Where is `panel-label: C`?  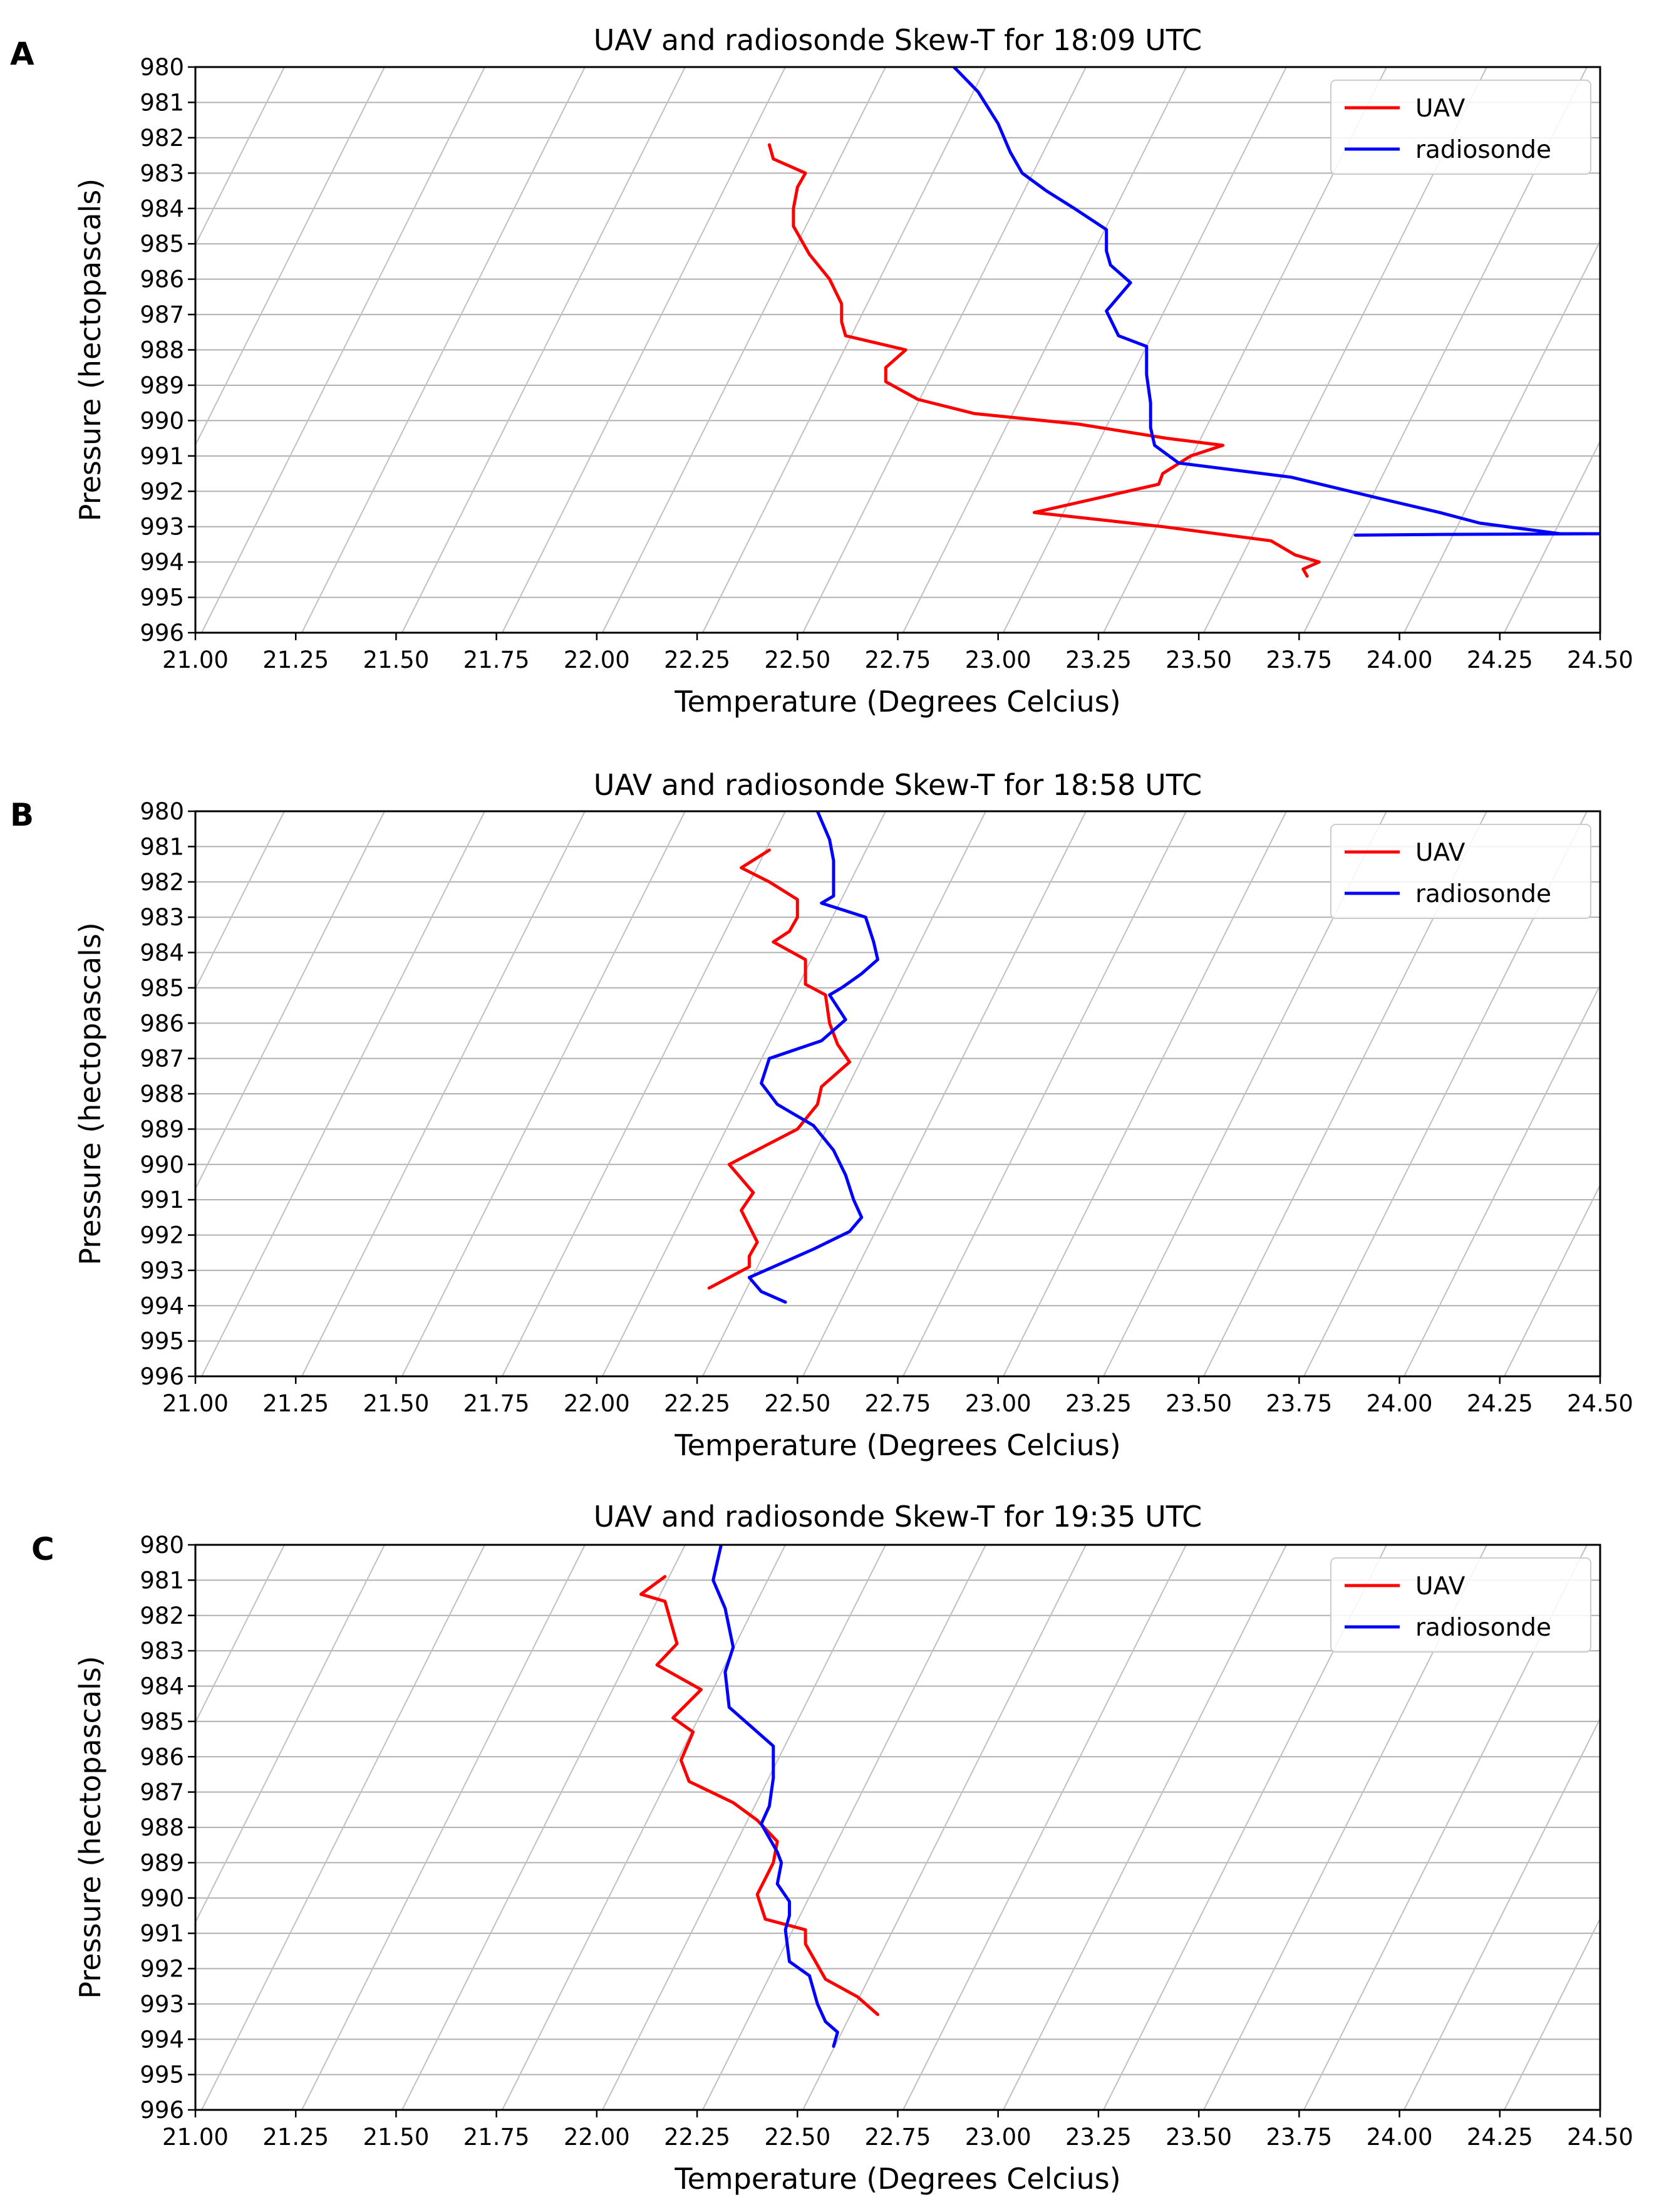
panel-label: C is located at coordinates (43, 1549).